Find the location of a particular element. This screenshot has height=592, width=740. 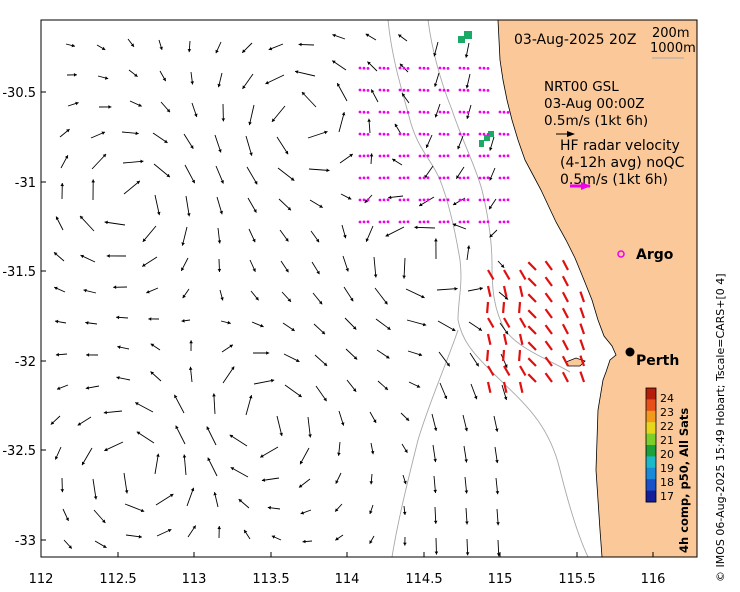

sst-colorbar is located at coordinates (651, 445).